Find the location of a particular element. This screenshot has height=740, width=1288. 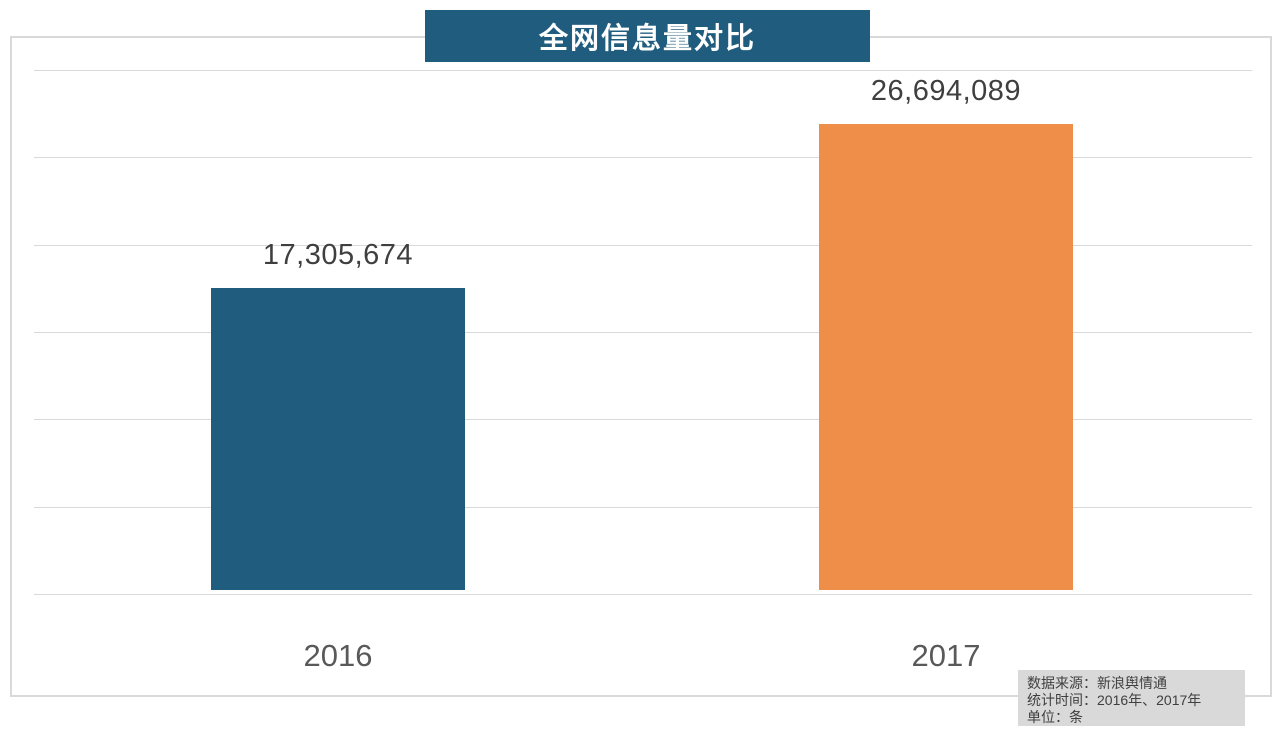

axis-label-2016: 2016 is located at coordinates (338, 655).